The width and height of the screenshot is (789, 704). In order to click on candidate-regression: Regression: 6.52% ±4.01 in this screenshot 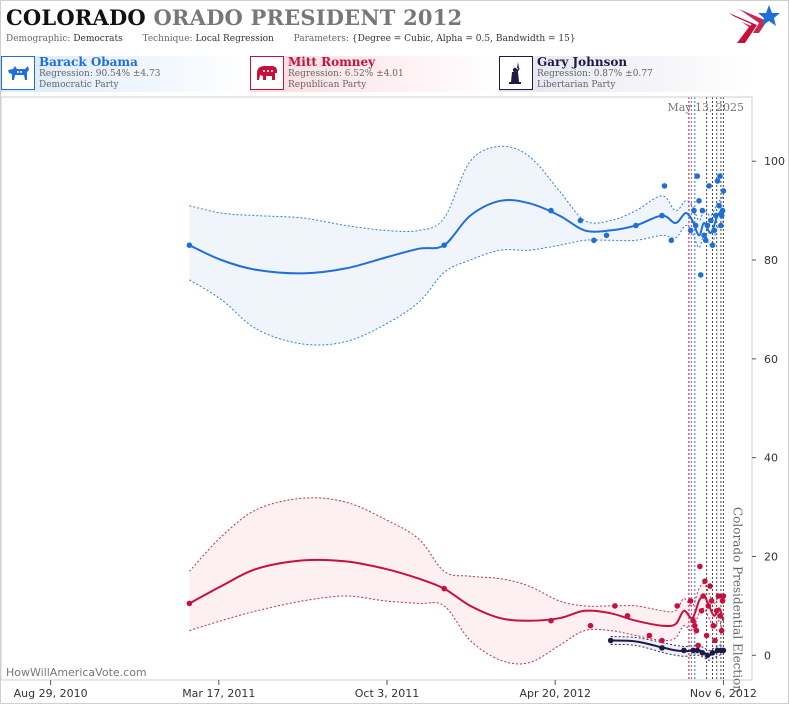, I will do `click(346, 74)`.